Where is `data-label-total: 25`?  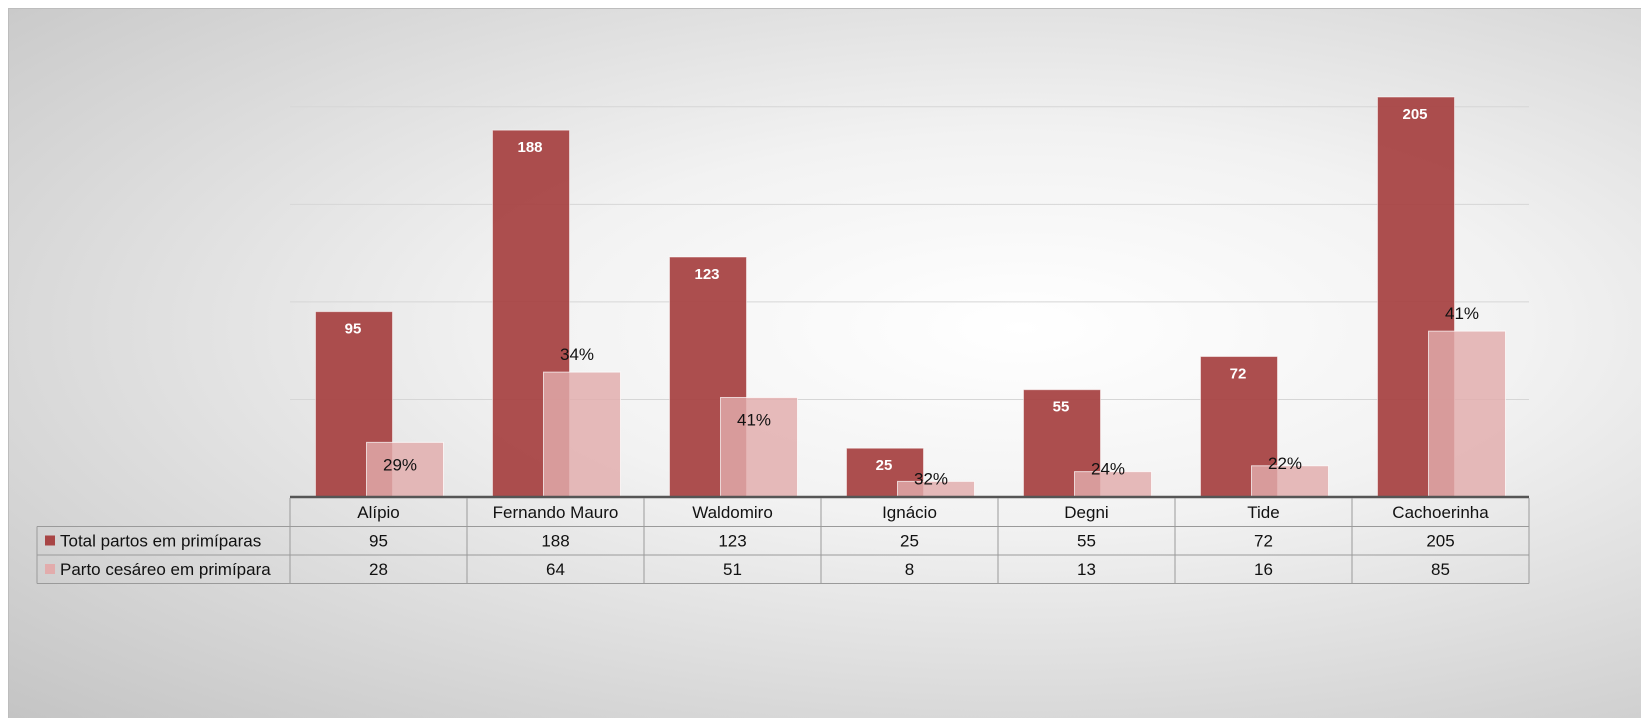 data-label-total: 25 is located at coordinates (884, 465).